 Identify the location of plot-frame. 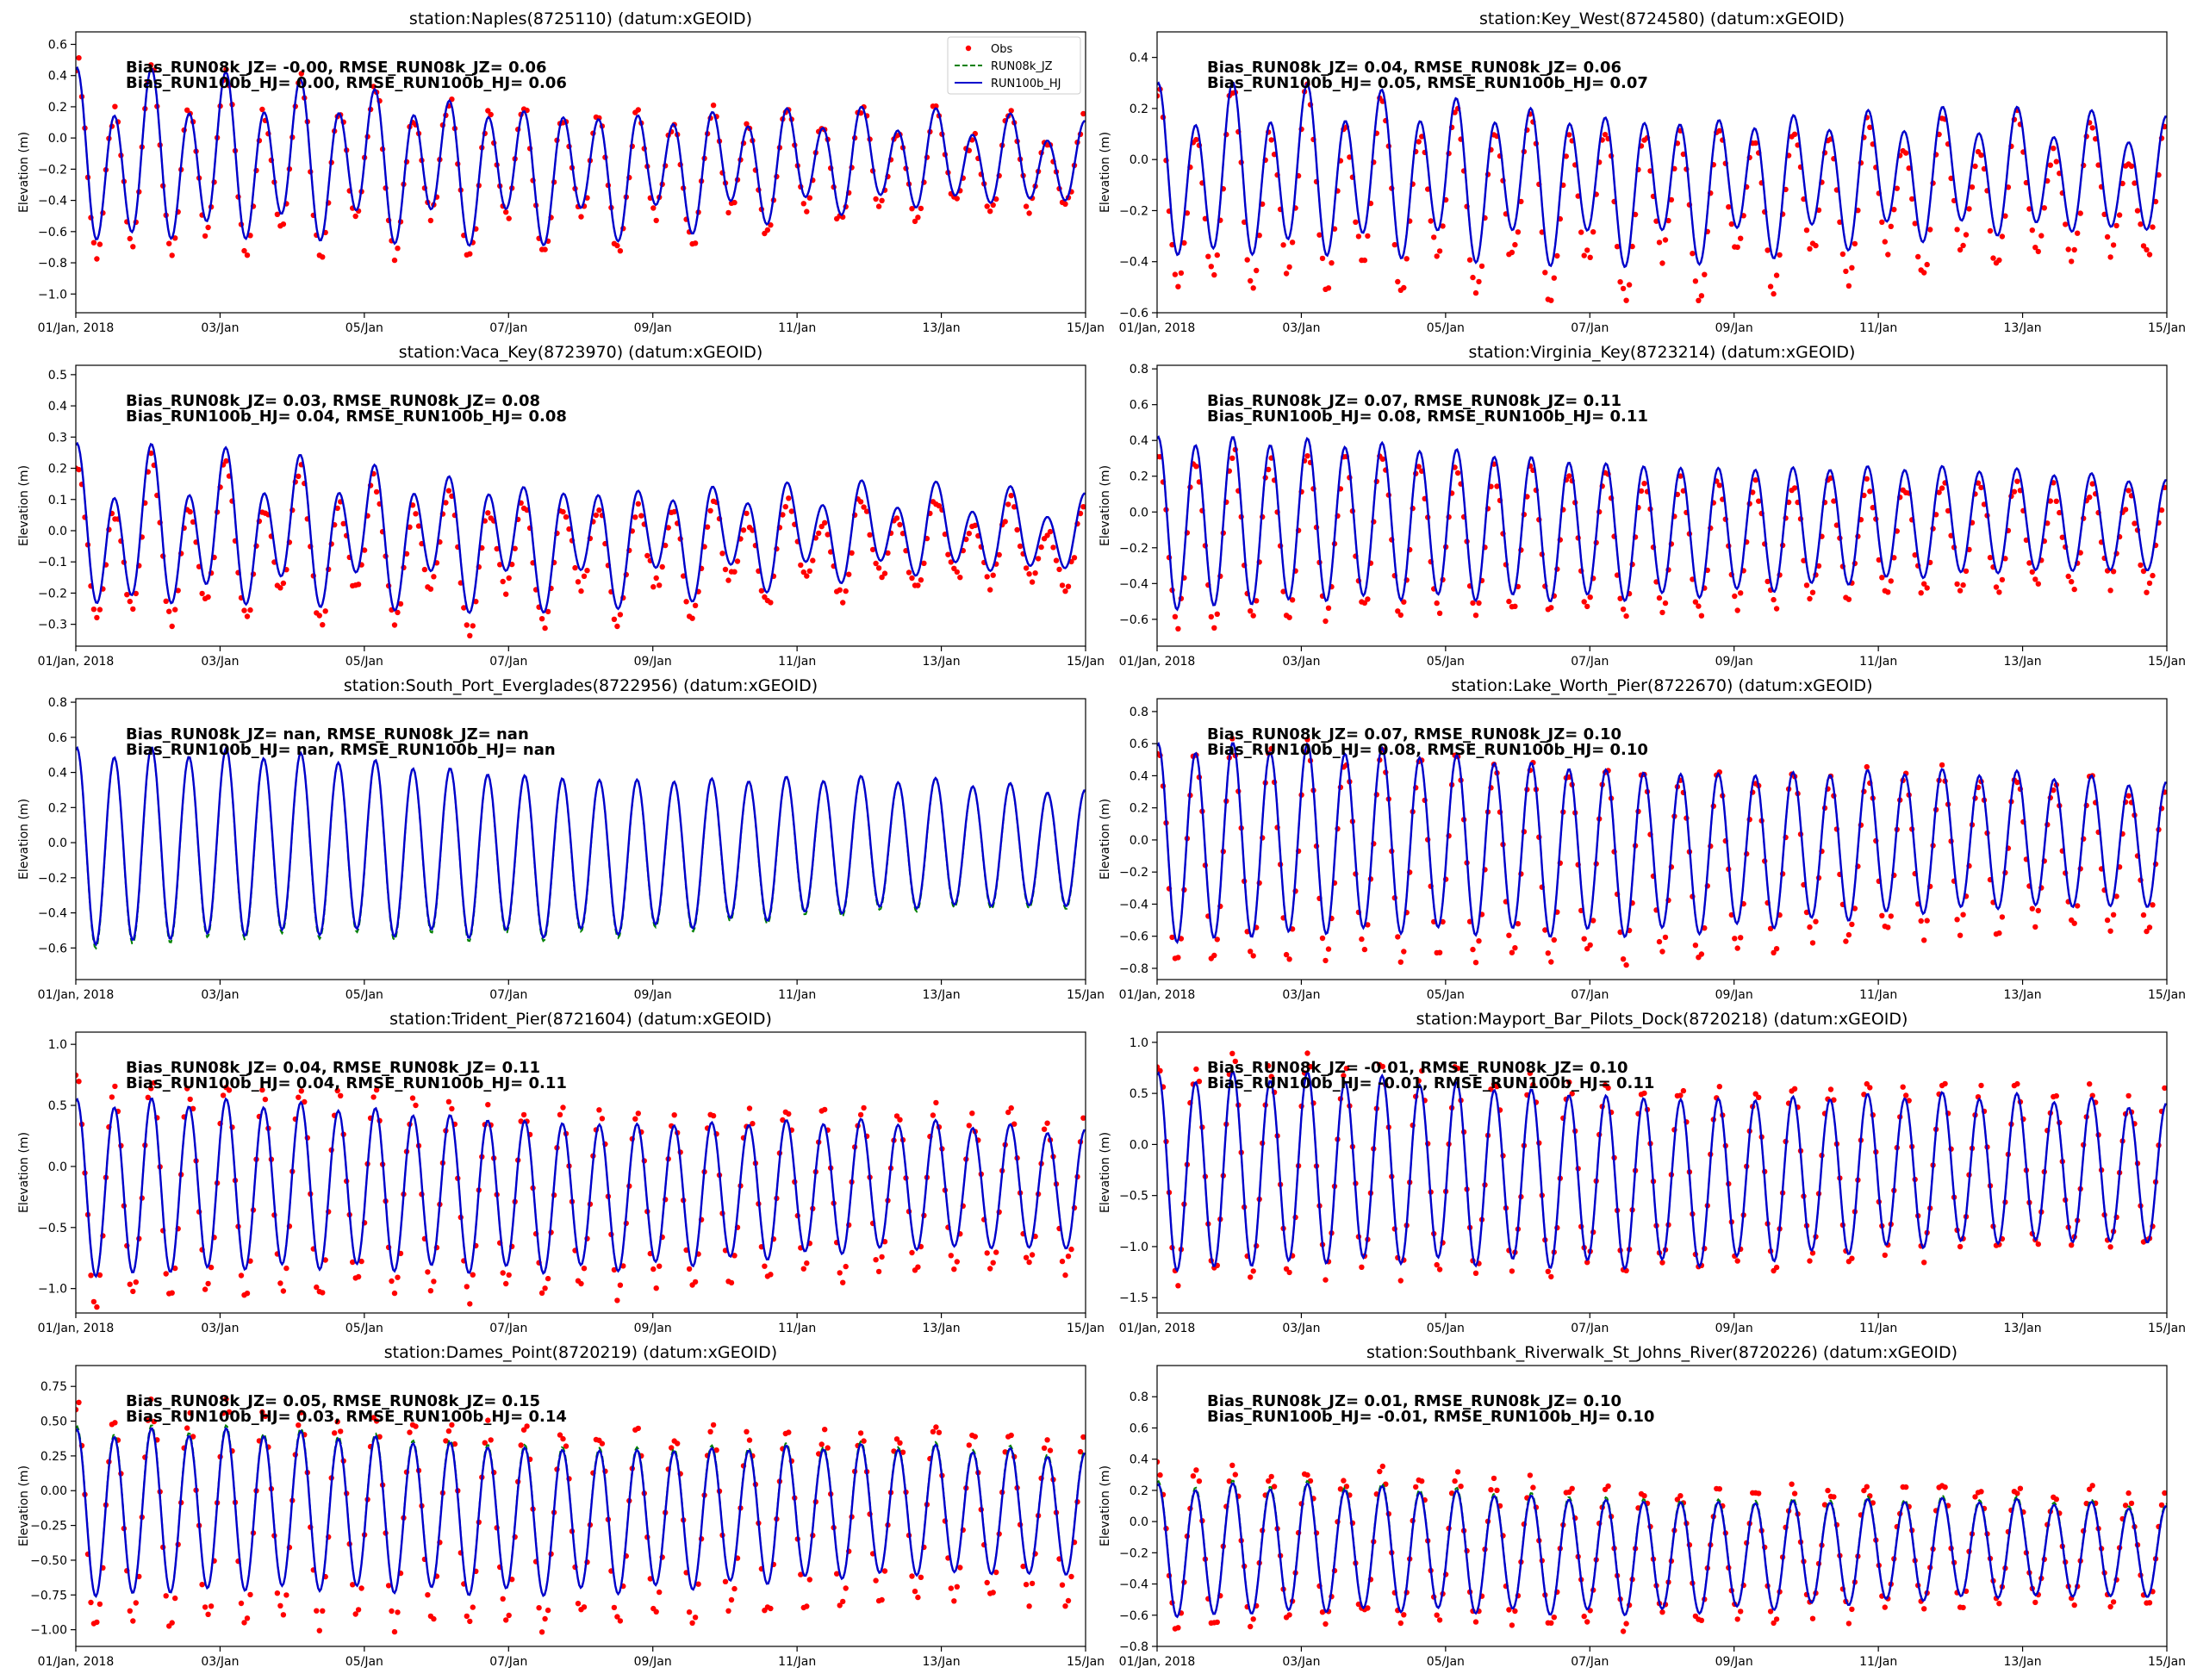
(580, 1172).